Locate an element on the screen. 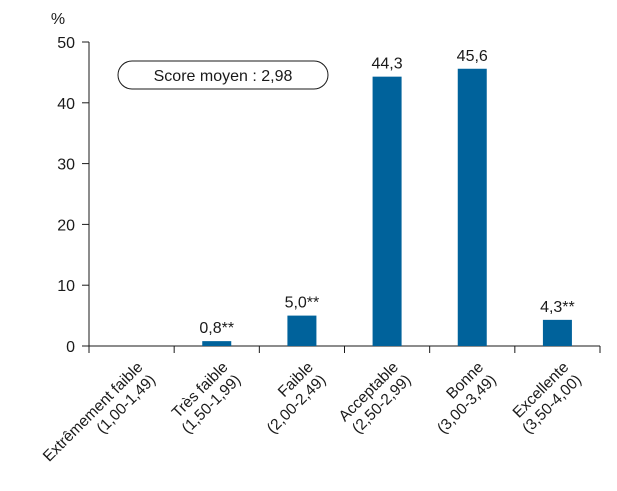 This screenshot has height=491, width=617. y-tick-label: 0 is located at coordinates (70, 347).